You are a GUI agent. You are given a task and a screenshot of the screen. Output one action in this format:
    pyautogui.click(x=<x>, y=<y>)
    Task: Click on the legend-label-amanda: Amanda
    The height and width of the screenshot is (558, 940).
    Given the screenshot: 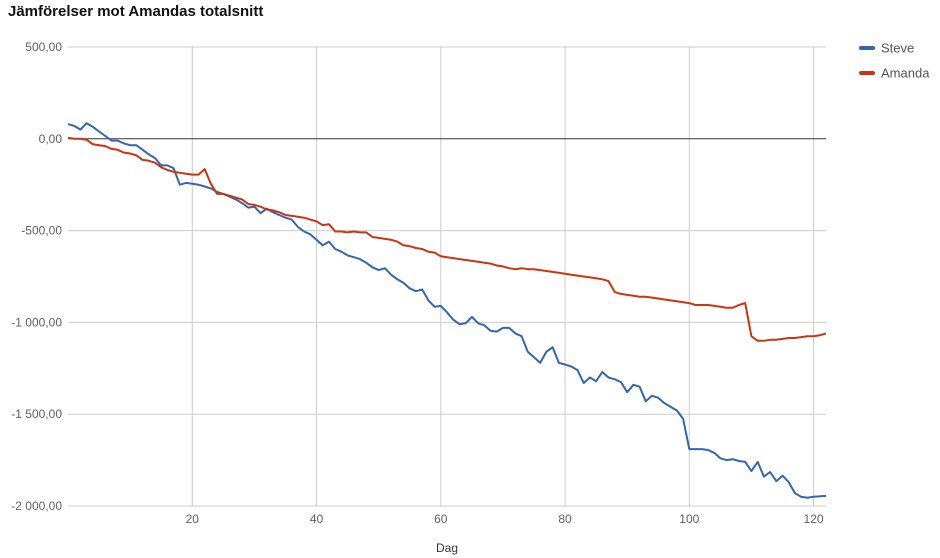 What is the action you would take?
    pyautogui.click(x=905, y=73)
    